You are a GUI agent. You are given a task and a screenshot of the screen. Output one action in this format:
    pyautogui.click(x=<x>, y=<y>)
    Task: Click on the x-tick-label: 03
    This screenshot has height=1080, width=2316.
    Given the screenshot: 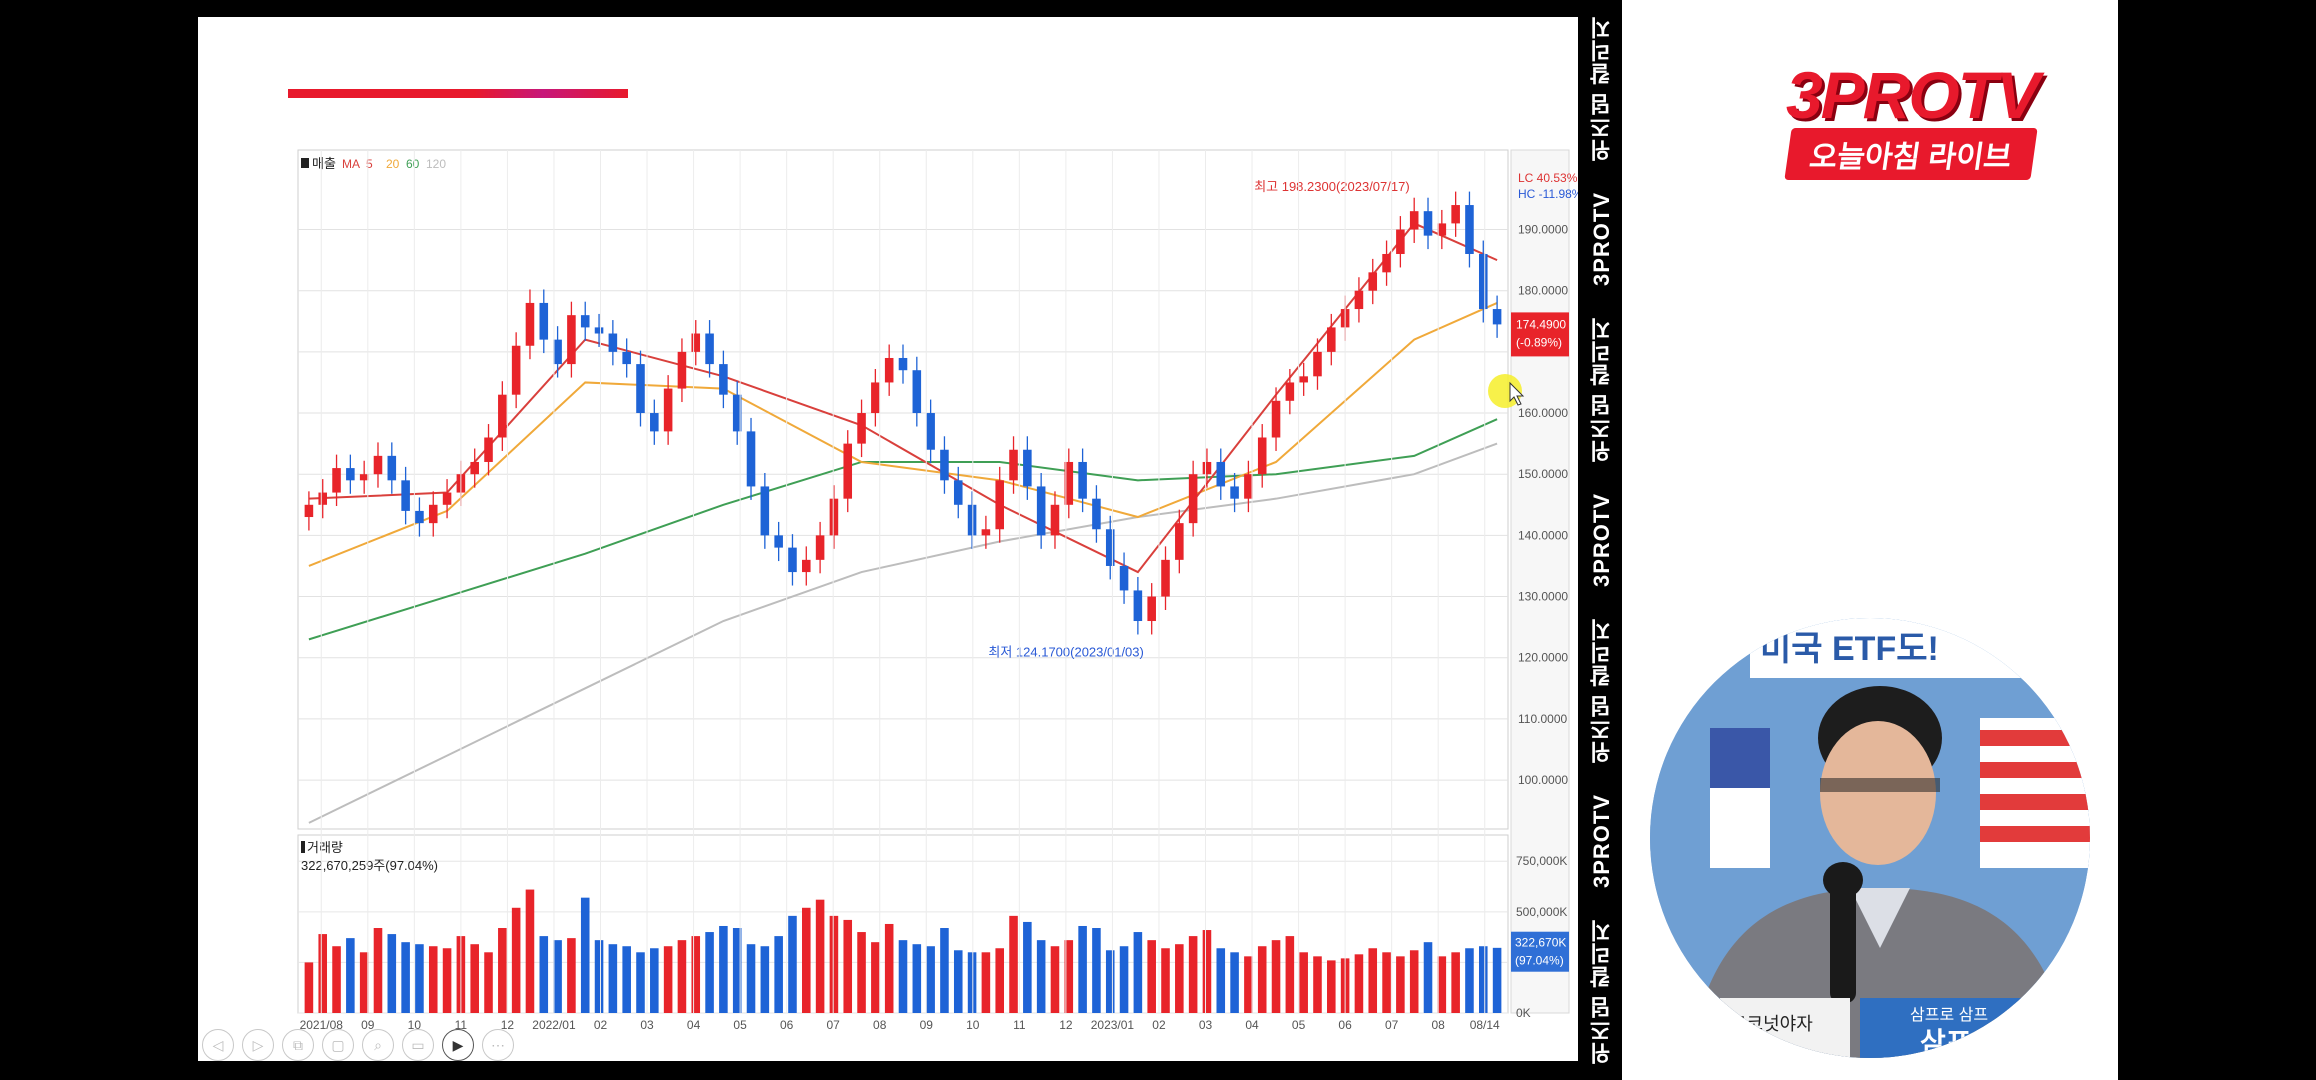 What is the action you would take?
    pyautogui.click(x=647, y=1025)
    